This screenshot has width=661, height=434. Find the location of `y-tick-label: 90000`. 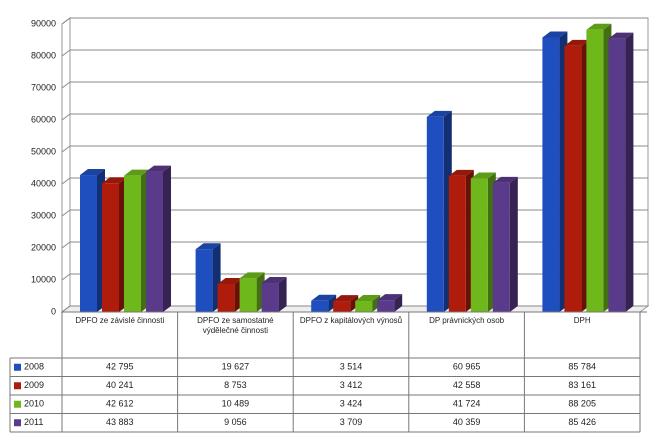

y-tick-label: 90000 is located at coordinates (43, 23).